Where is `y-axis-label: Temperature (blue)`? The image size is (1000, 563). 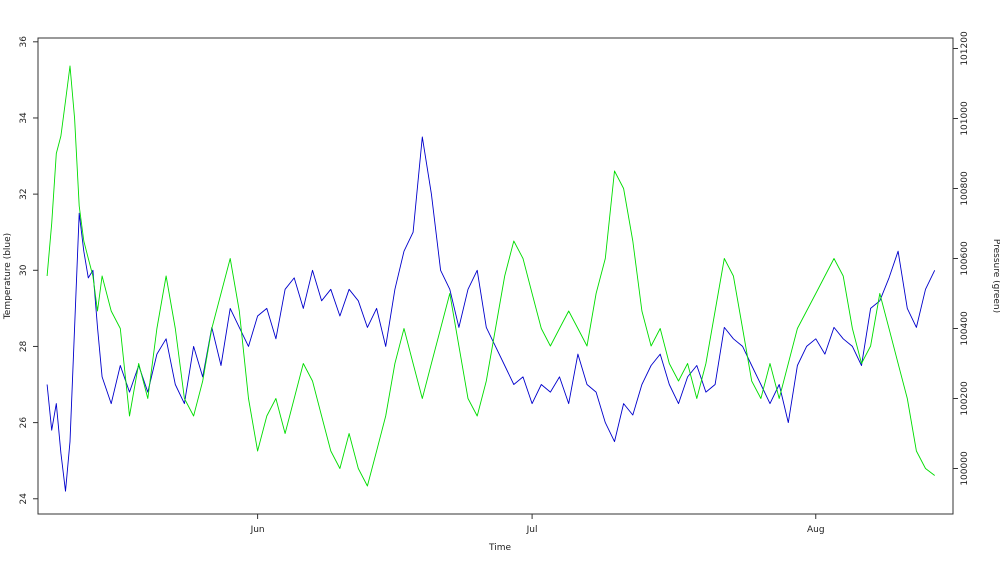 y-axis-label: Temperature (blue) is located at coordinates (8, 276).